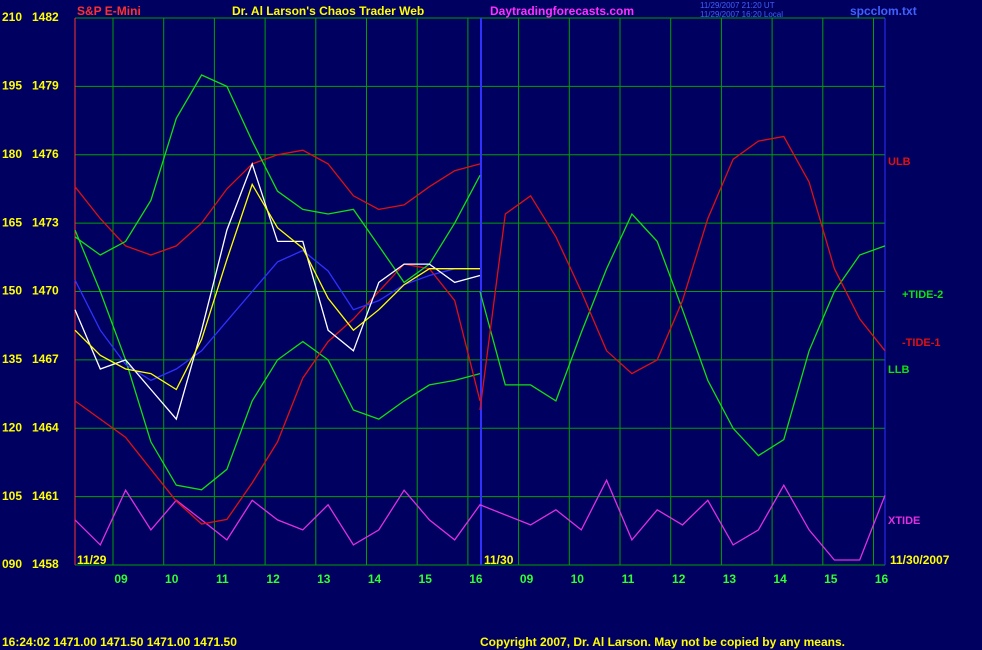 Image resolution: width=982 pixels, height=650 pixels. Describe the element at coordinates (562, 11) in the screenshot. I see `site: Daytradingforecasts.com` at that location.